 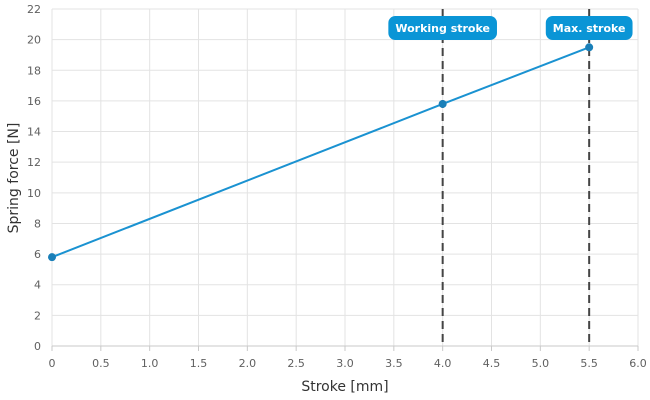 What do you see at coordinates (510, 28) in the screenshot?
I see `stroke-marker-labels: Working stroke Max. stroke` at bounding box center [510, 28].